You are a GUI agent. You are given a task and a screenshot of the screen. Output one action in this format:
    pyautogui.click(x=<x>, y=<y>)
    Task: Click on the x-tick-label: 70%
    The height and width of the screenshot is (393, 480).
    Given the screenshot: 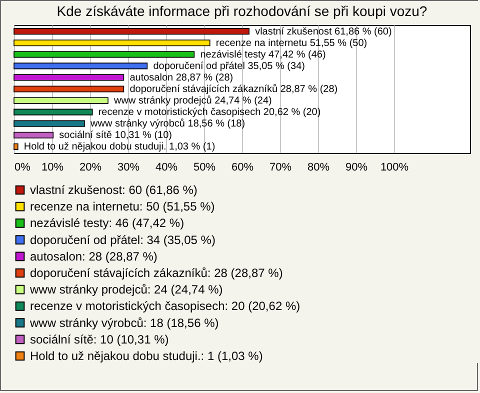 What is the action you would take?
    pyautogui.click(x=280, y=168)
    